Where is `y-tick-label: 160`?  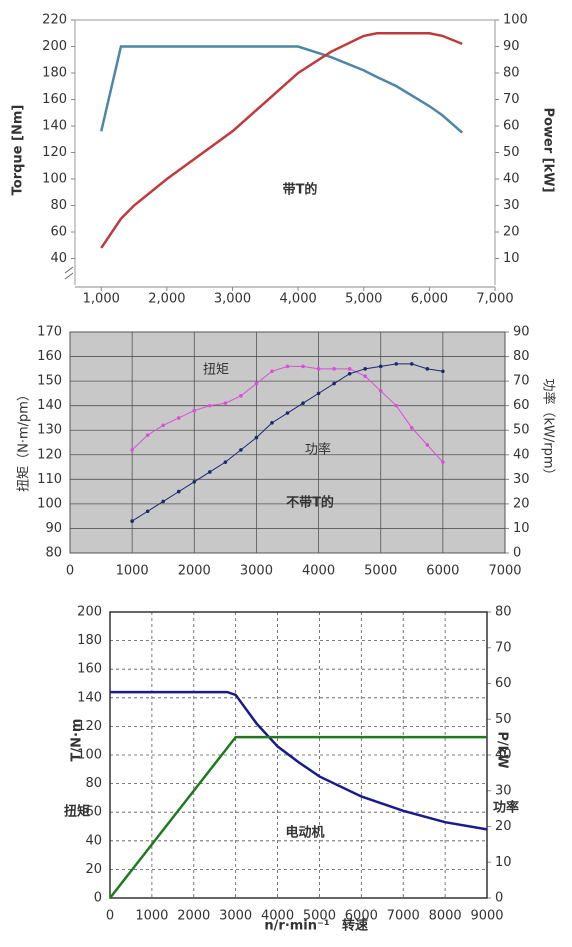 y-tick-label: 160 is located at coordinates (89, 669).